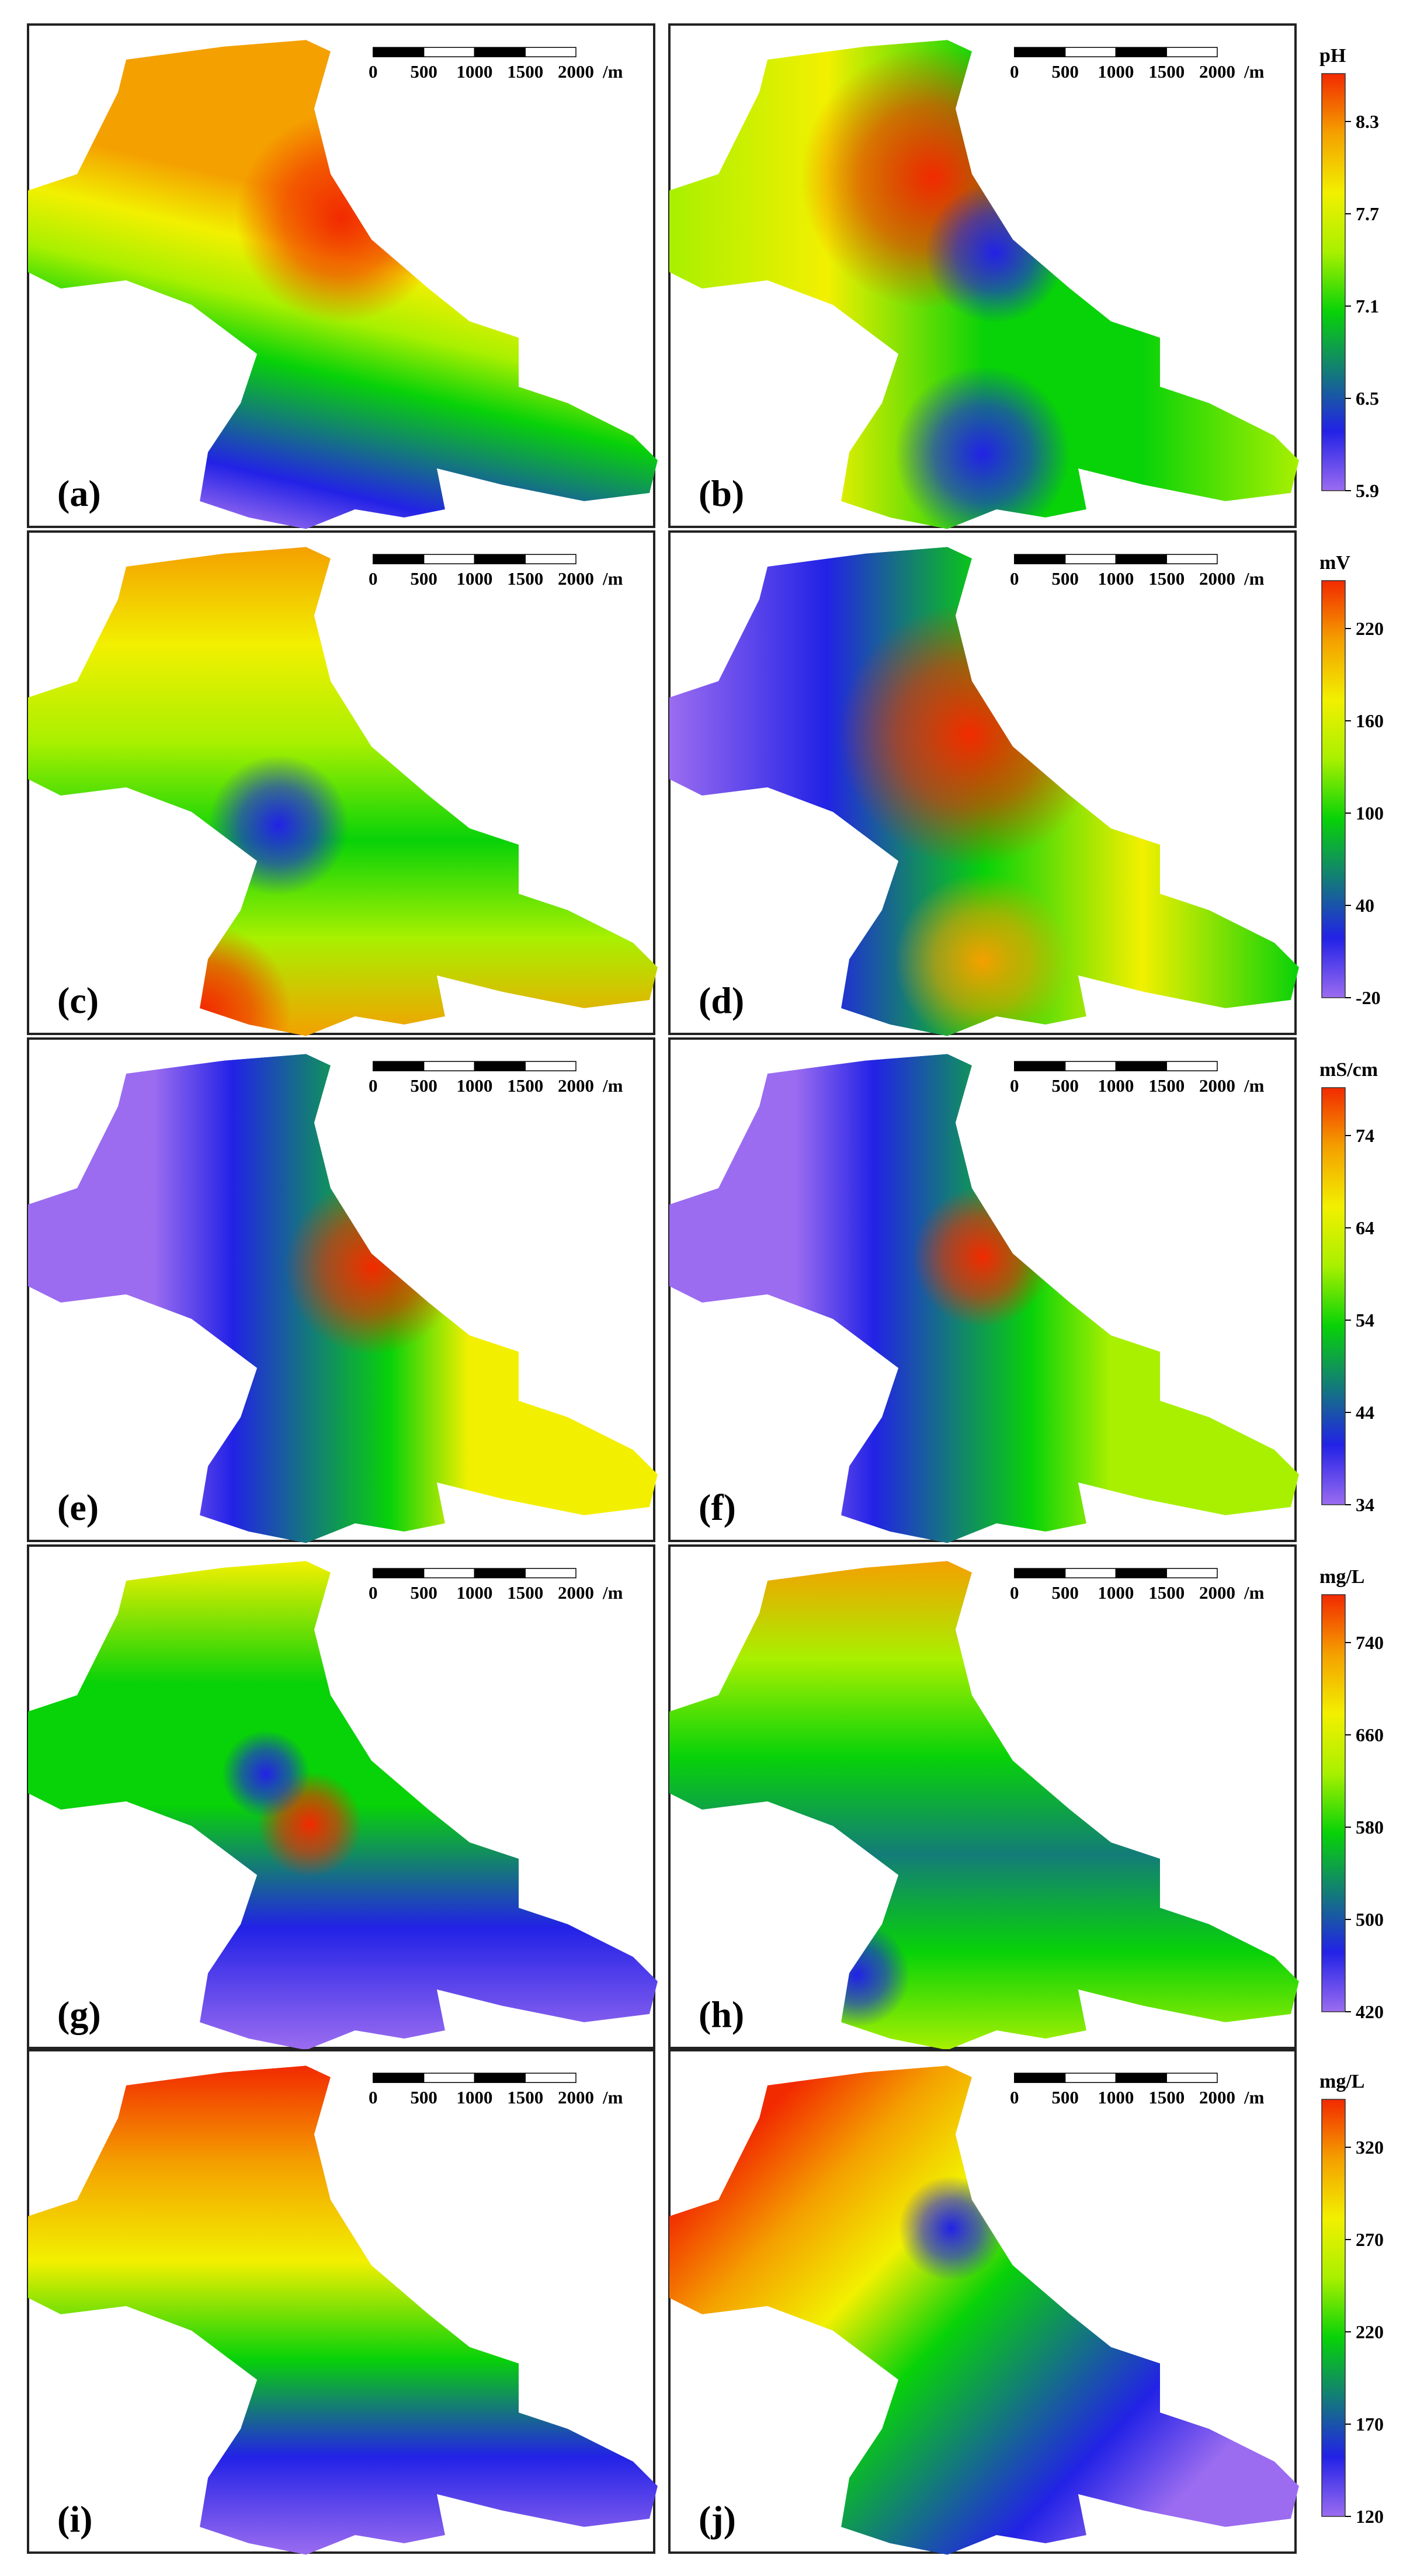  I want to click on colorbar-tick-label: 740, so click(1370, 1642).